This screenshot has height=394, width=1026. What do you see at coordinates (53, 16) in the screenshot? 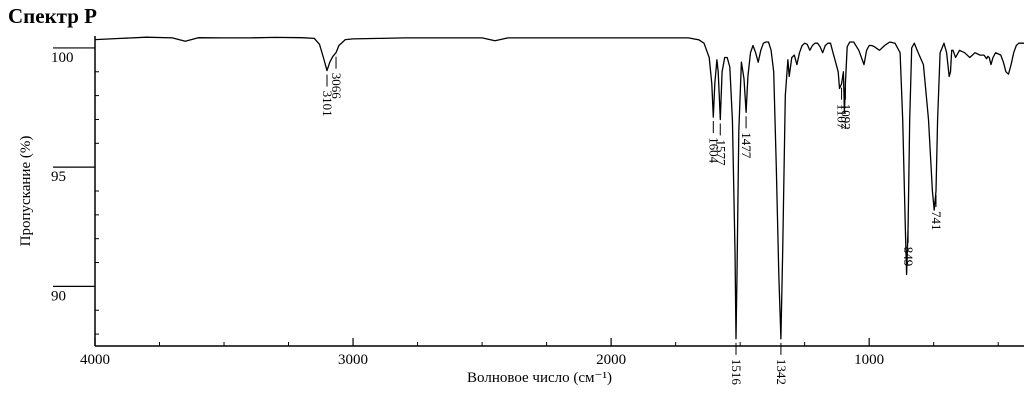
I see `chart-title: Спектр P` at bounding box center [53, 16].